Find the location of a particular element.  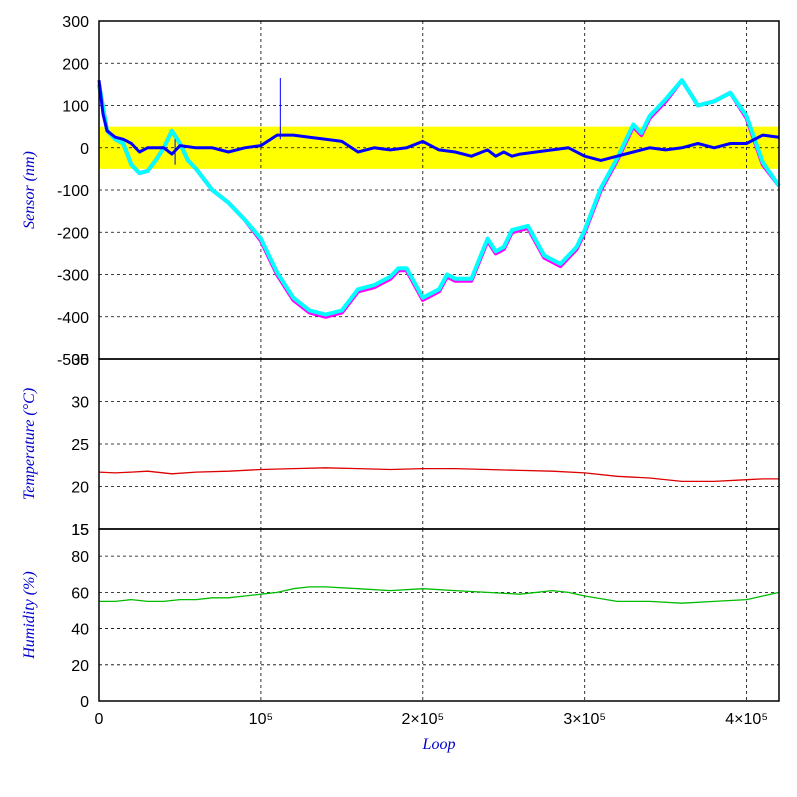

humidity-ytick-label: 80 is located at coordinates (80, 557).